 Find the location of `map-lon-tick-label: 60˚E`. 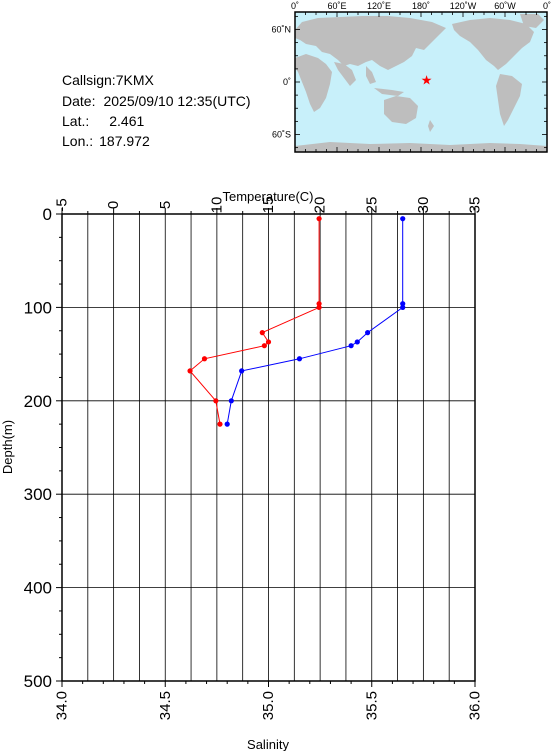

map-lon-tick-label: 60˚E is located at coordinates (336, 6).